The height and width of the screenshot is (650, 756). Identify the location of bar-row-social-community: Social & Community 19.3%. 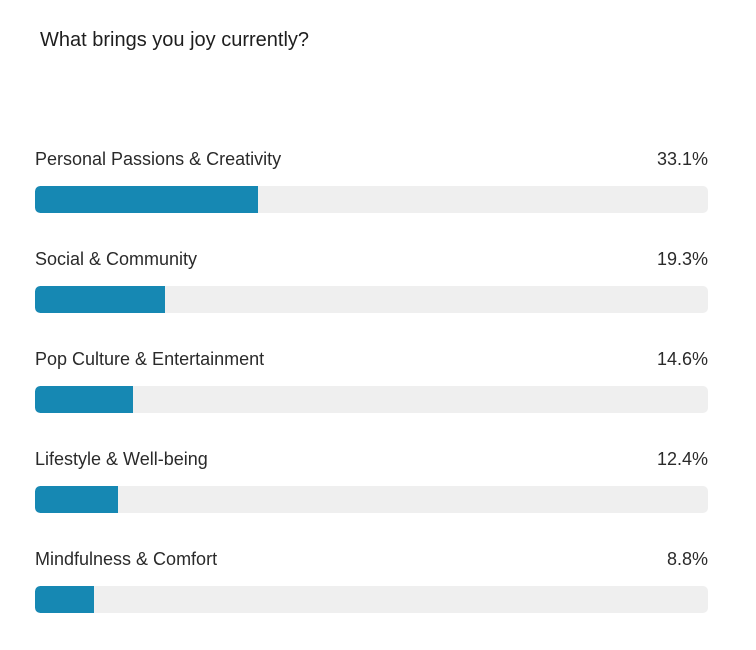
(371, 296).